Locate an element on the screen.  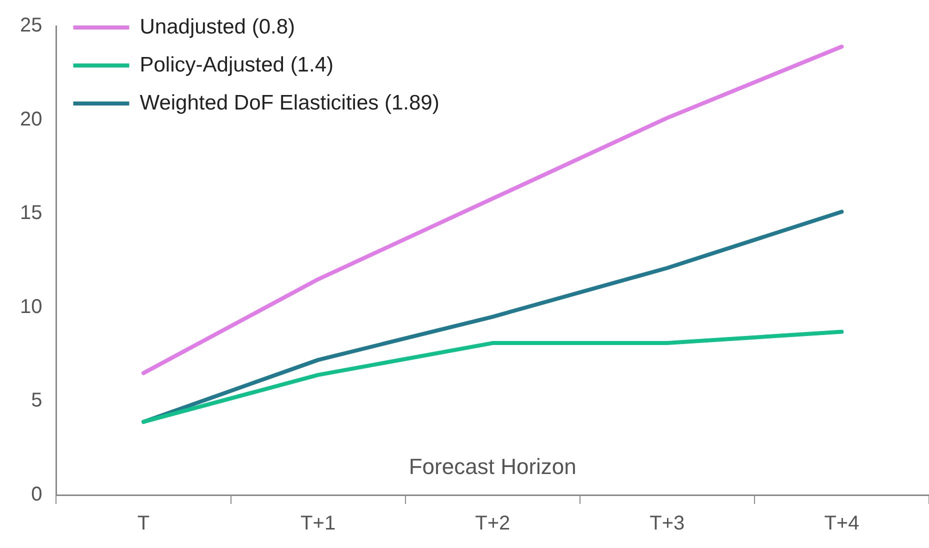
legend-label: Weighted DoF Elasticities (1.89) is located at coordinates (290, 102).